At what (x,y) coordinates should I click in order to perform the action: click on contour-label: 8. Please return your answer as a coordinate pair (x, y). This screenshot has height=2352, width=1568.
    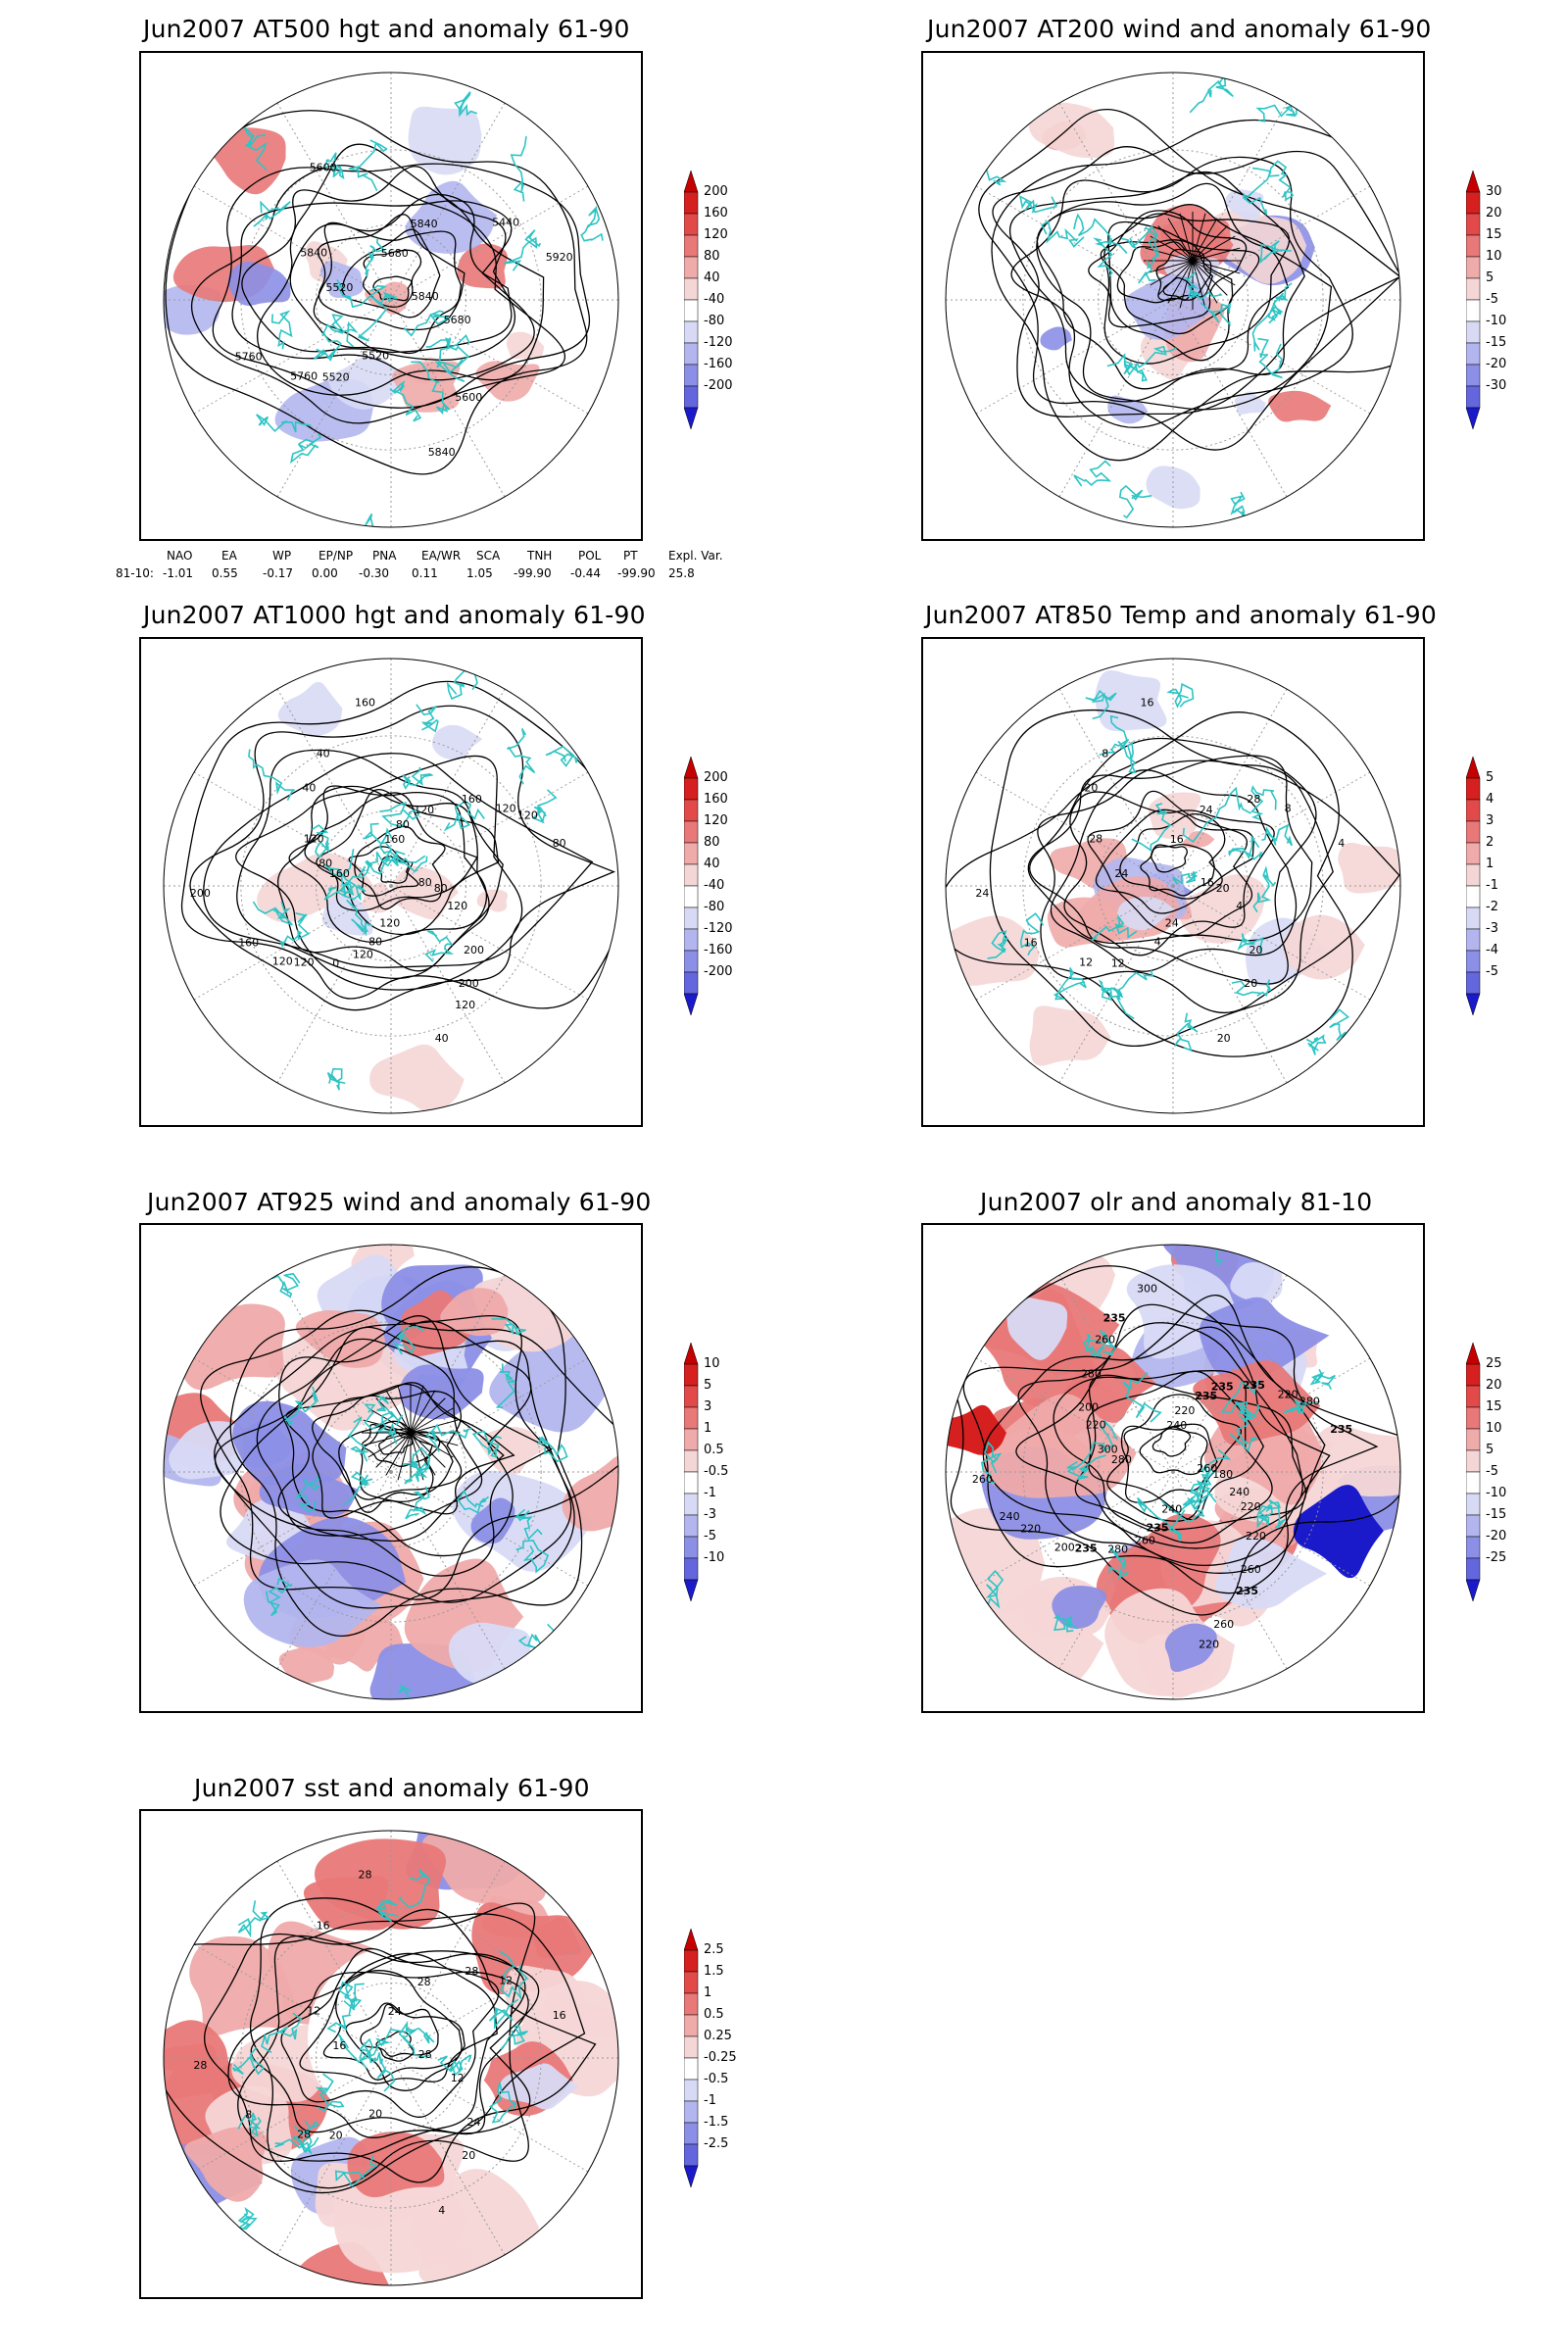
    Looking at the image, I should click on (248, 2115).